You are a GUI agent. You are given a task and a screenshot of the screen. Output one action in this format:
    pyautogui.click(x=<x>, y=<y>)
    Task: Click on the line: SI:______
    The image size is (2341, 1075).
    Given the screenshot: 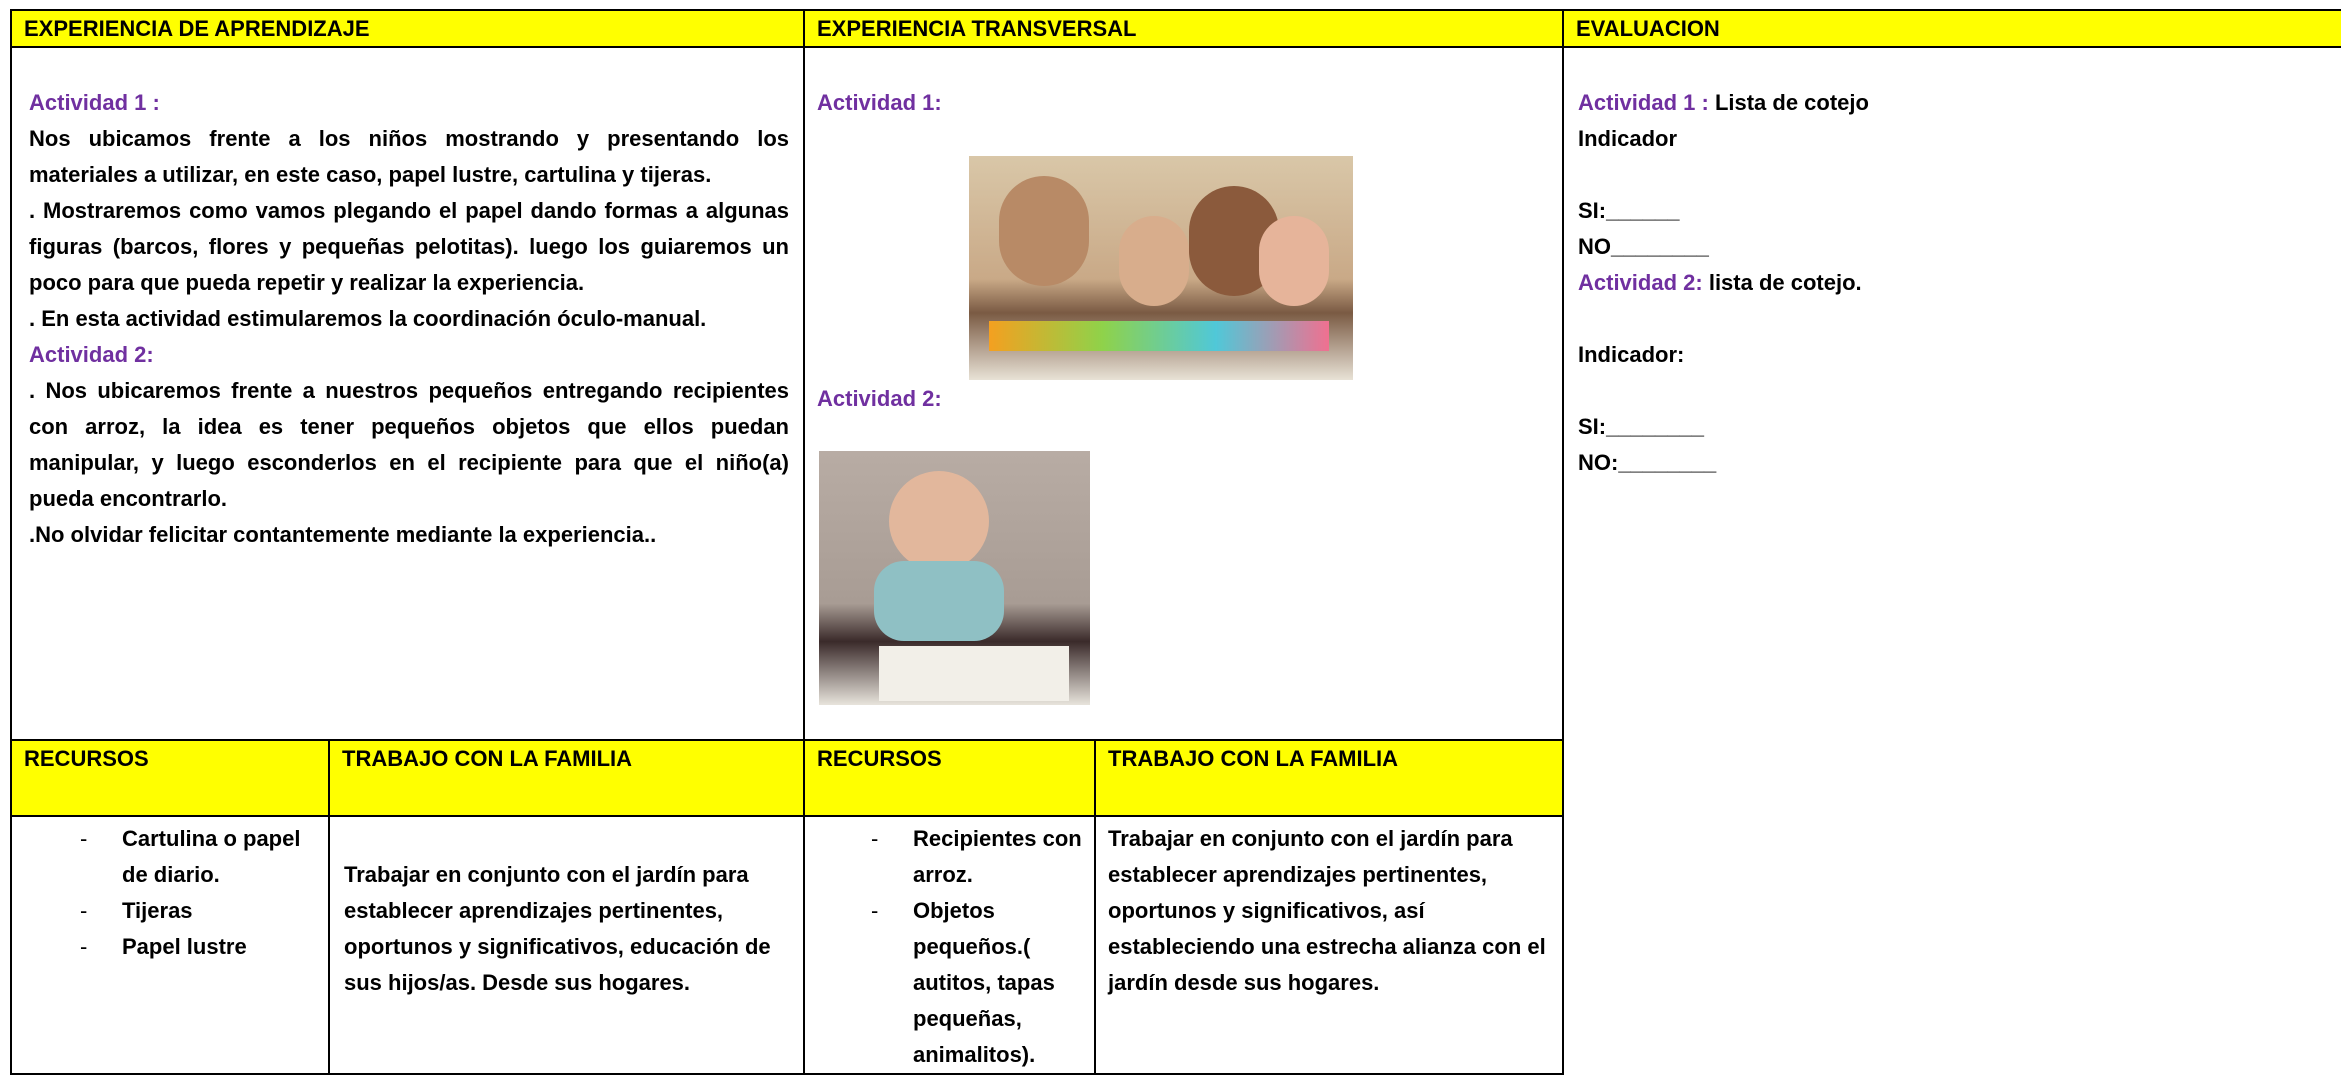 What is the action you would take?
    pyautogui.click(x=1629, y=210)
    